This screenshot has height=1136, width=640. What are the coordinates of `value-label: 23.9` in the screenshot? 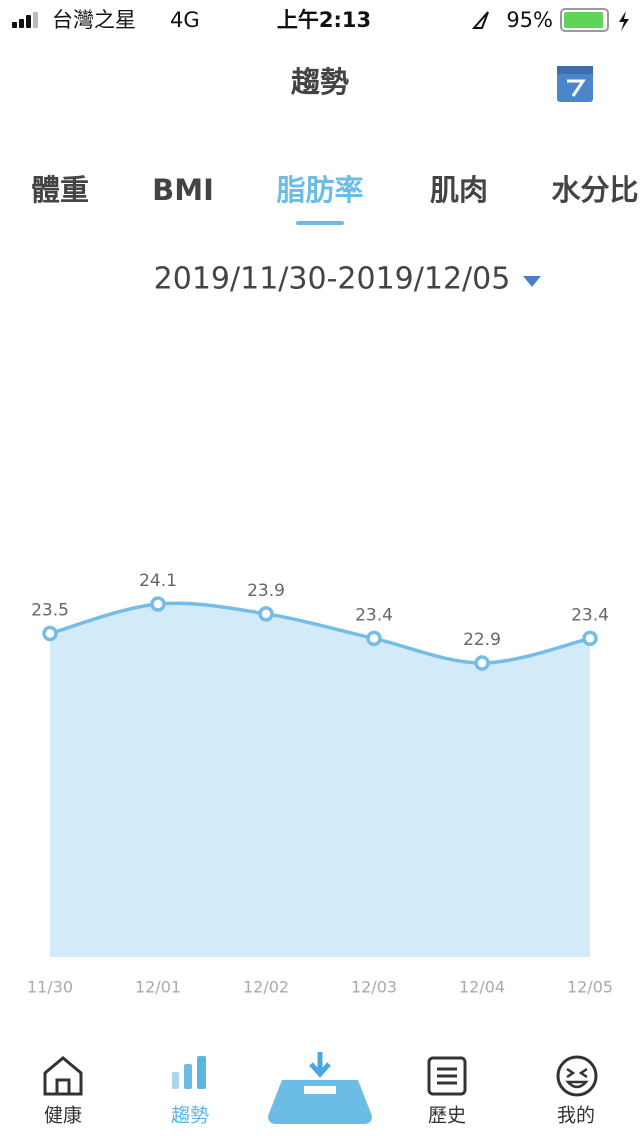 It's located at (266, 591).